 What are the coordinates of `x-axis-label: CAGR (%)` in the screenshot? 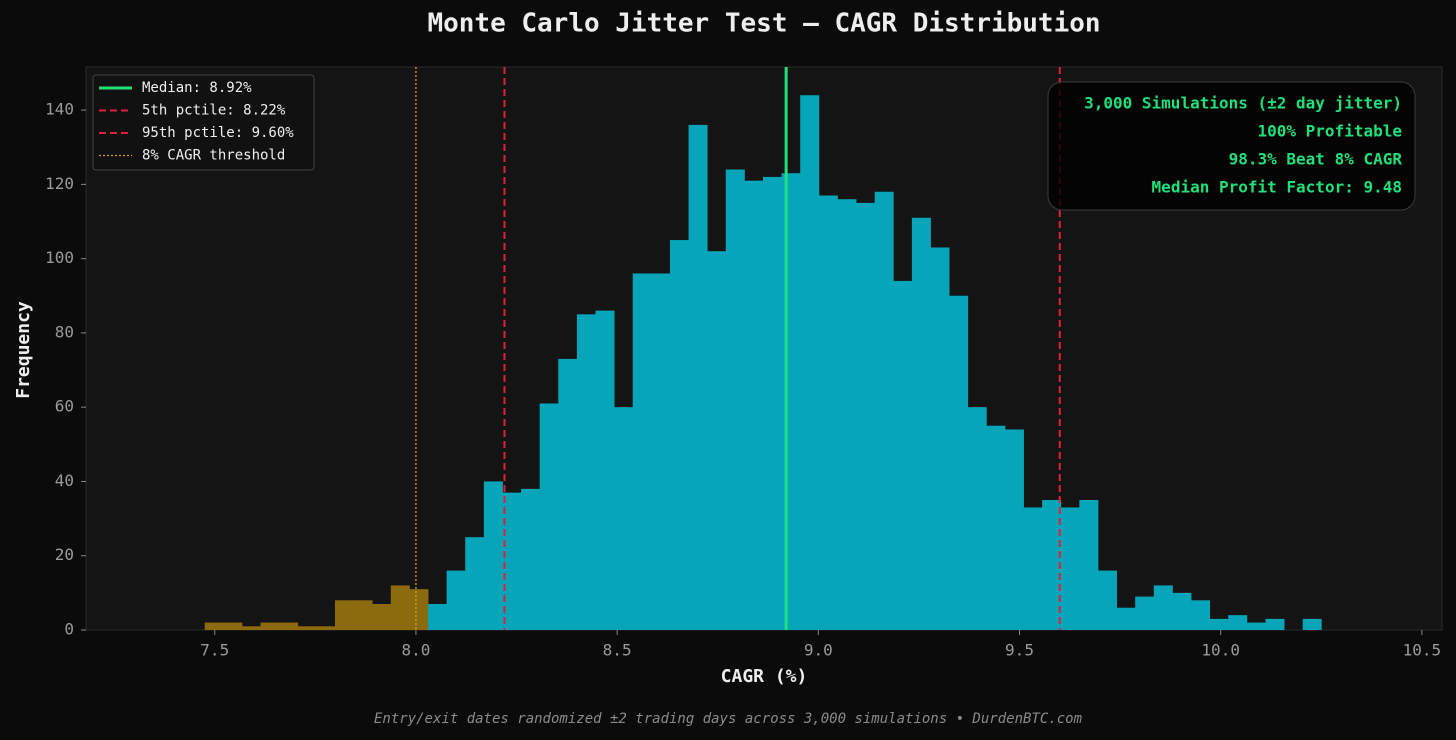 It's located at (764, 676).